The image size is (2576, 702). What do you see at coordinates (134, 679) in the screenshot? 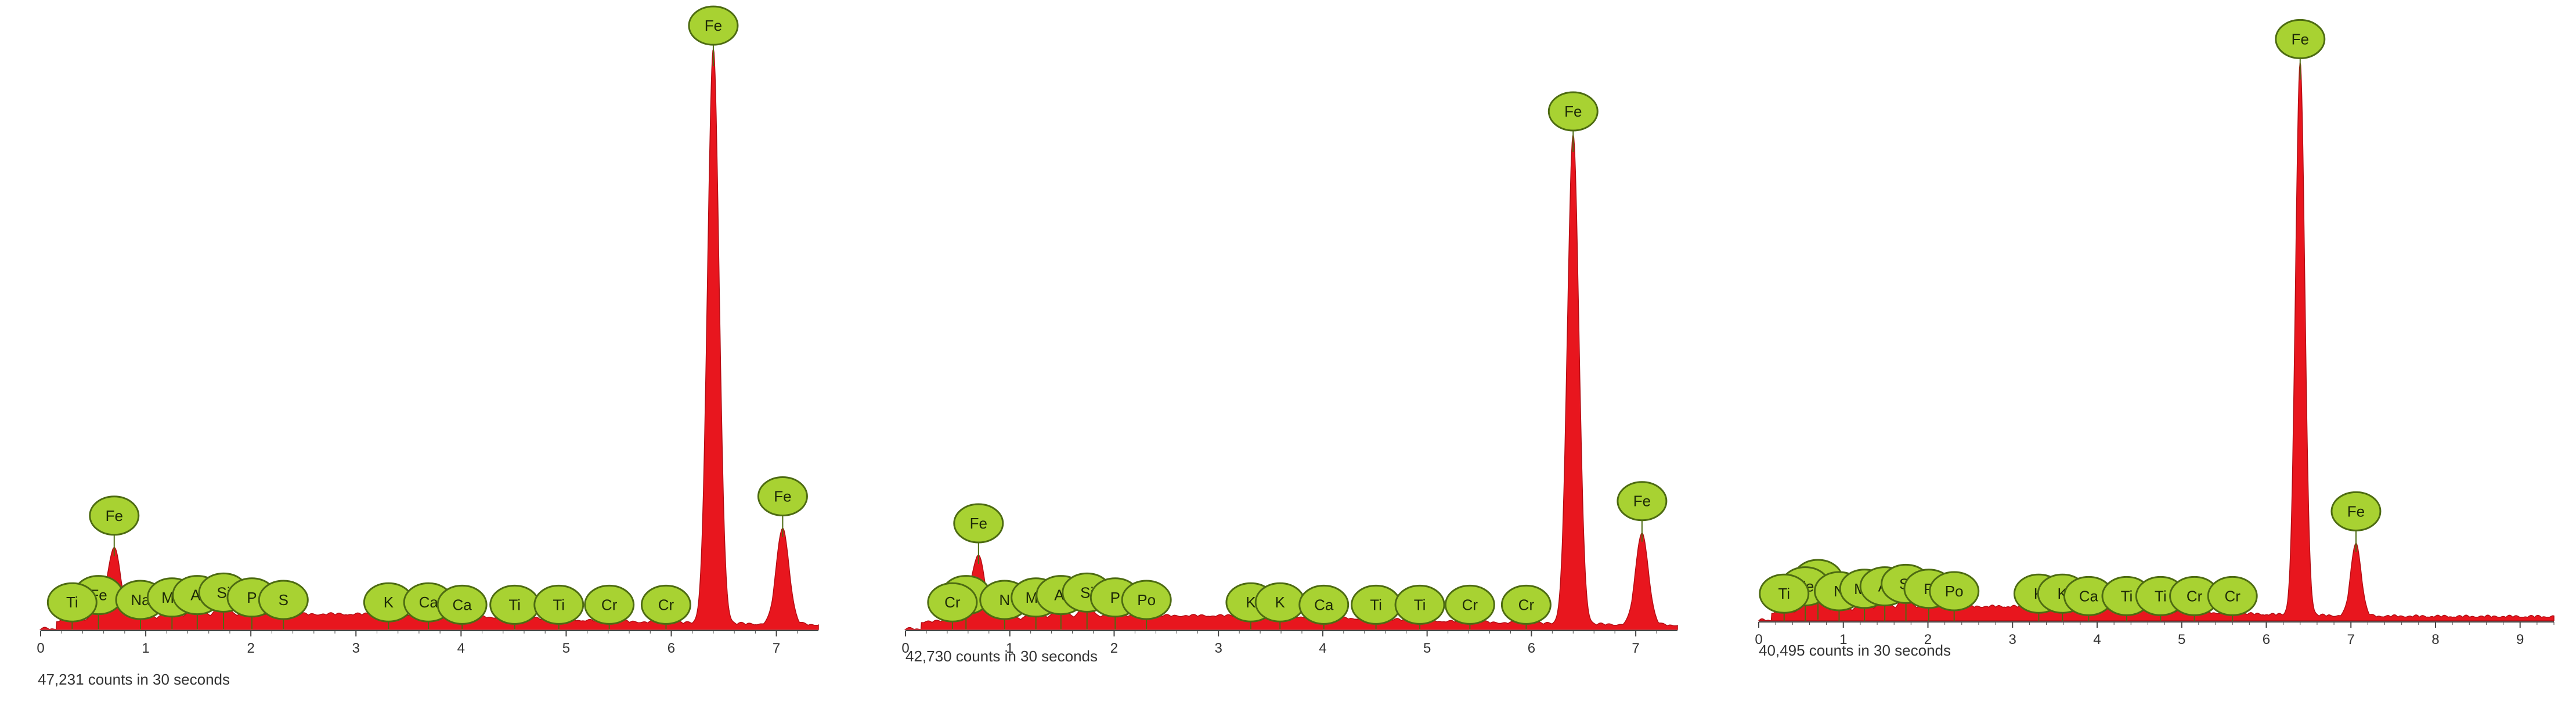
I see `counts-caption: 47,231 counts in 30 seconds` at bounding box center [134, 679].